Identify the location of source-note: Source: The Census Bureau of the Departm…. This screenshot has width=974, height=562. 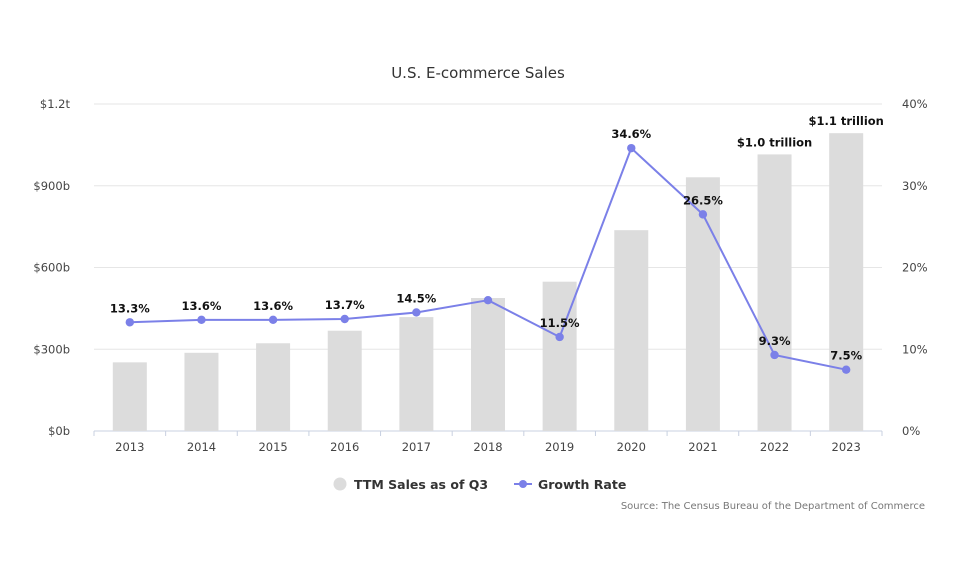
(773, 506).